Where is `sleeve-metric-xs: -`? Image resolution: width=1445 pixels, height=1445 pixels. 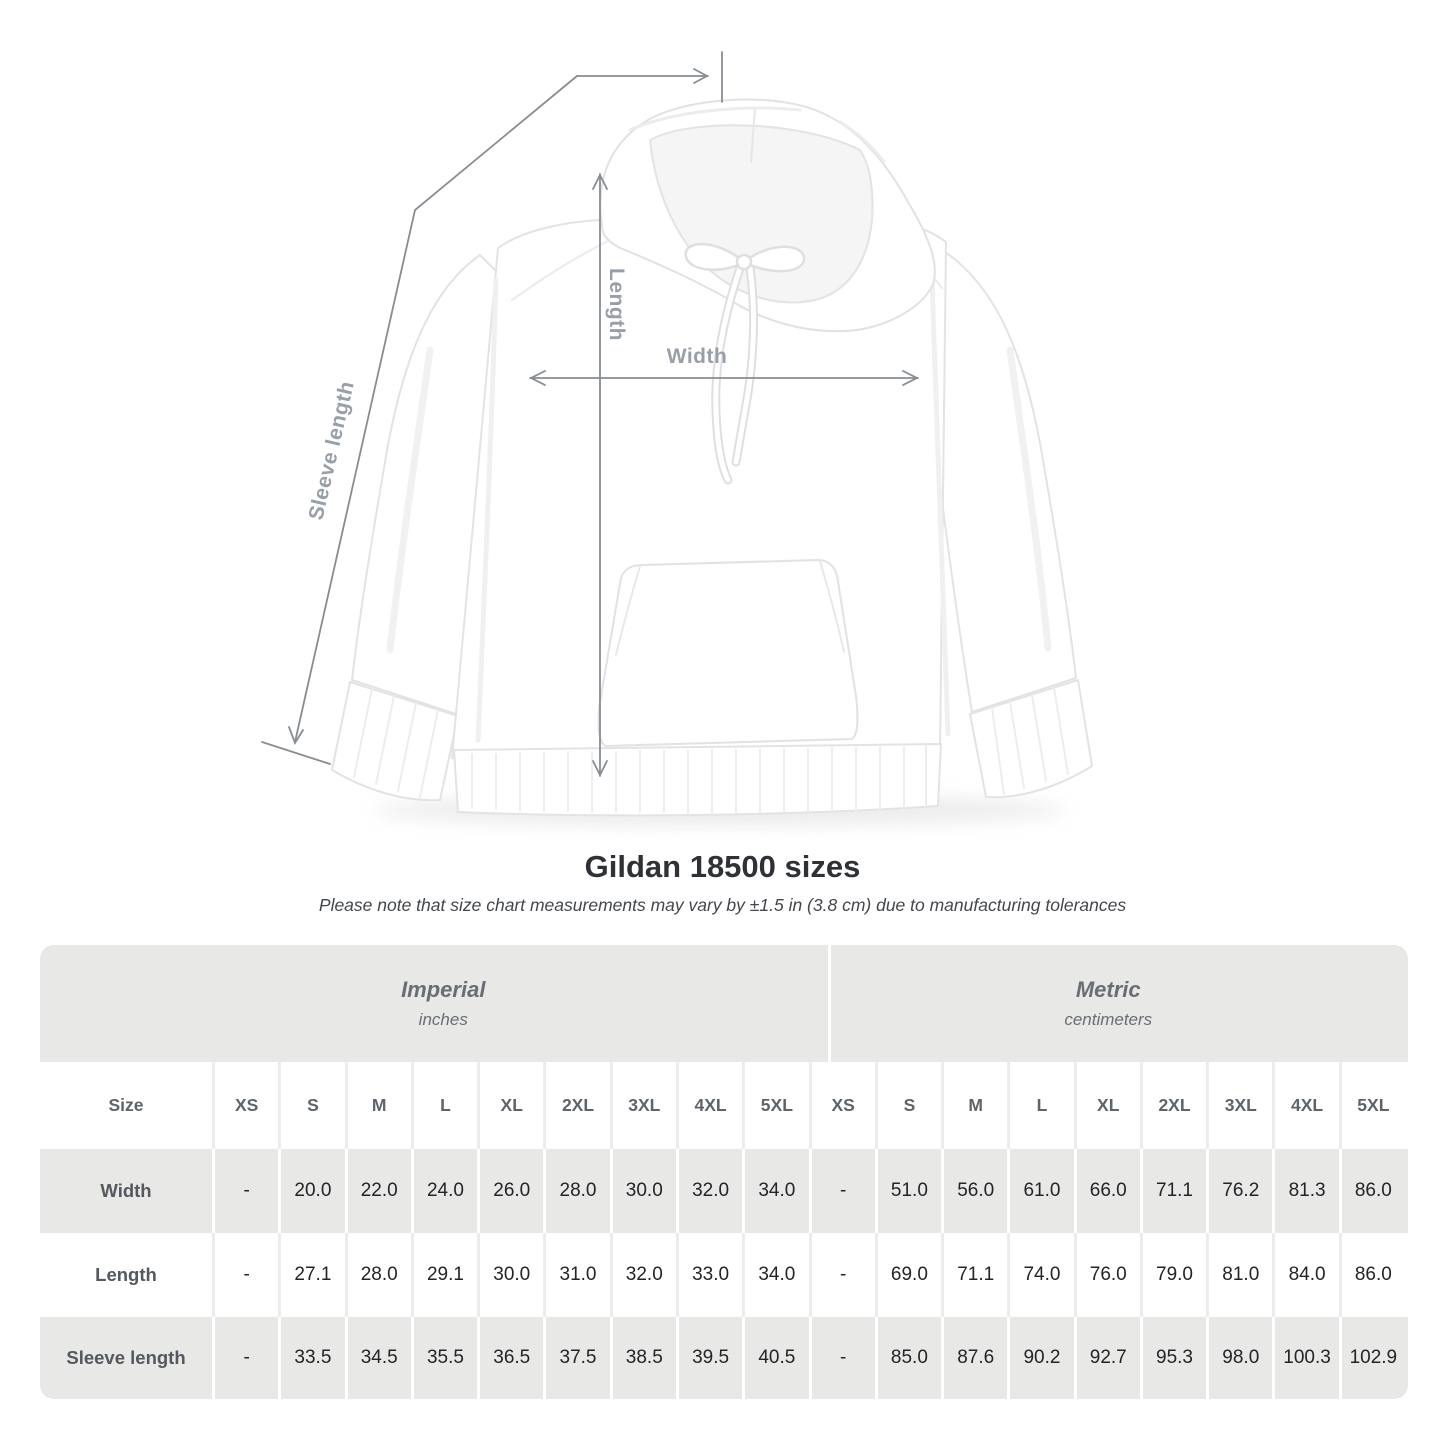 sleeve-metric-xs: - is located at coordinates (845, 1358).